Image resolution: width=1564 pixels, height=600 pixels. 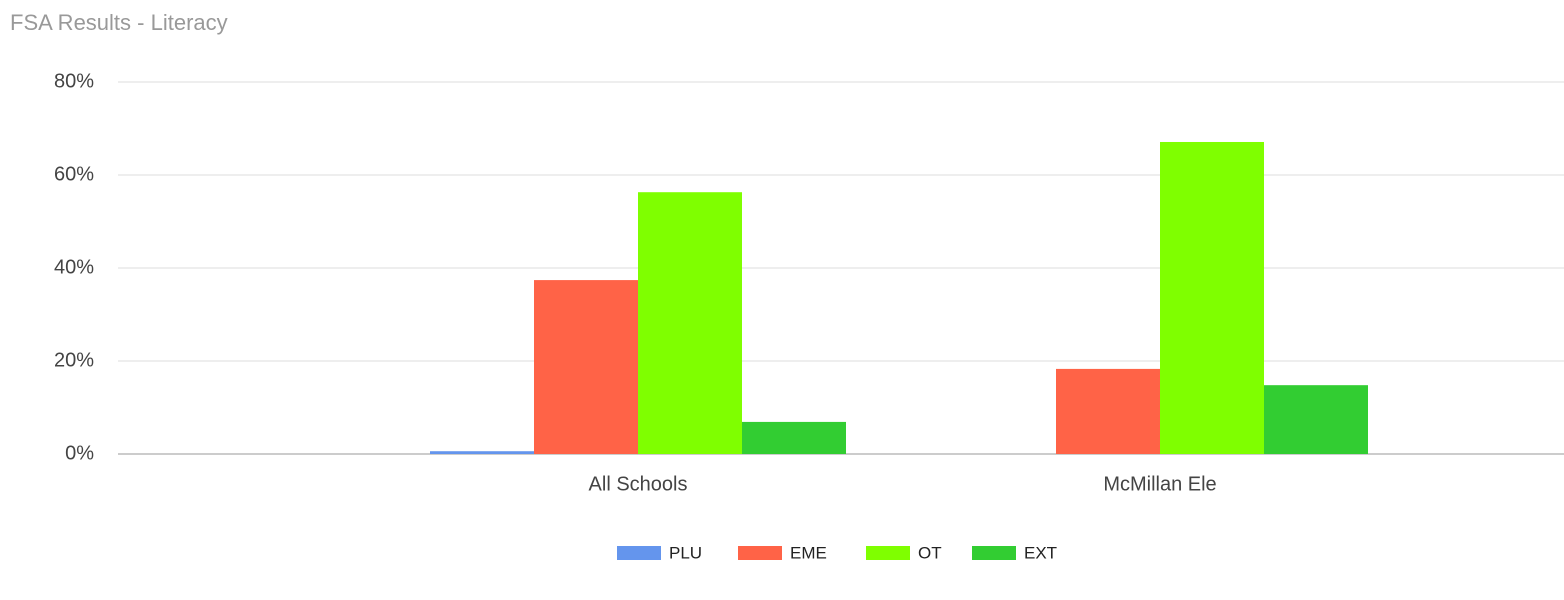 I want to click on x-tick-label: McMillan Ele, so click(x=1159, y=484).